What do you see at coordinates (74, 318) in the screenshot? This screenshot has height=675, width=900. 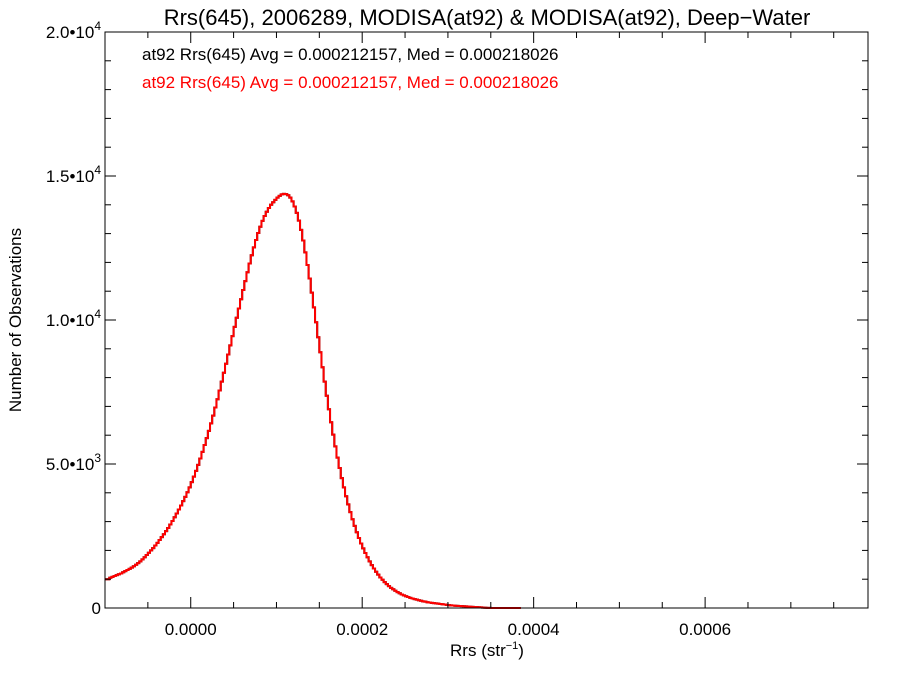 I see `y-tick-label: 1.0•104` at bounding box center [74, 318].